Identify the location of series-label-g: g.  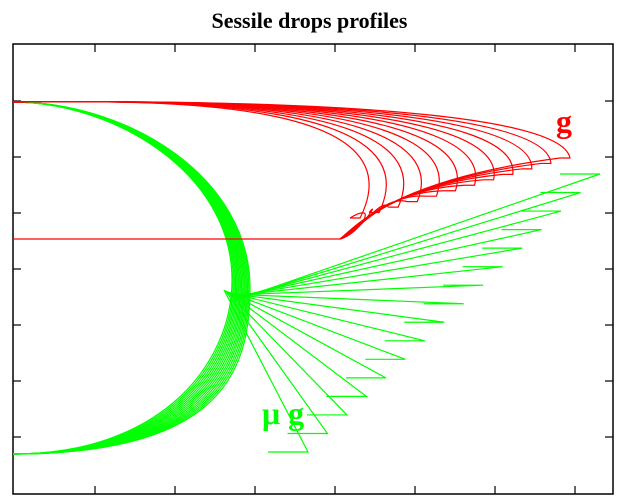
(564, 121).